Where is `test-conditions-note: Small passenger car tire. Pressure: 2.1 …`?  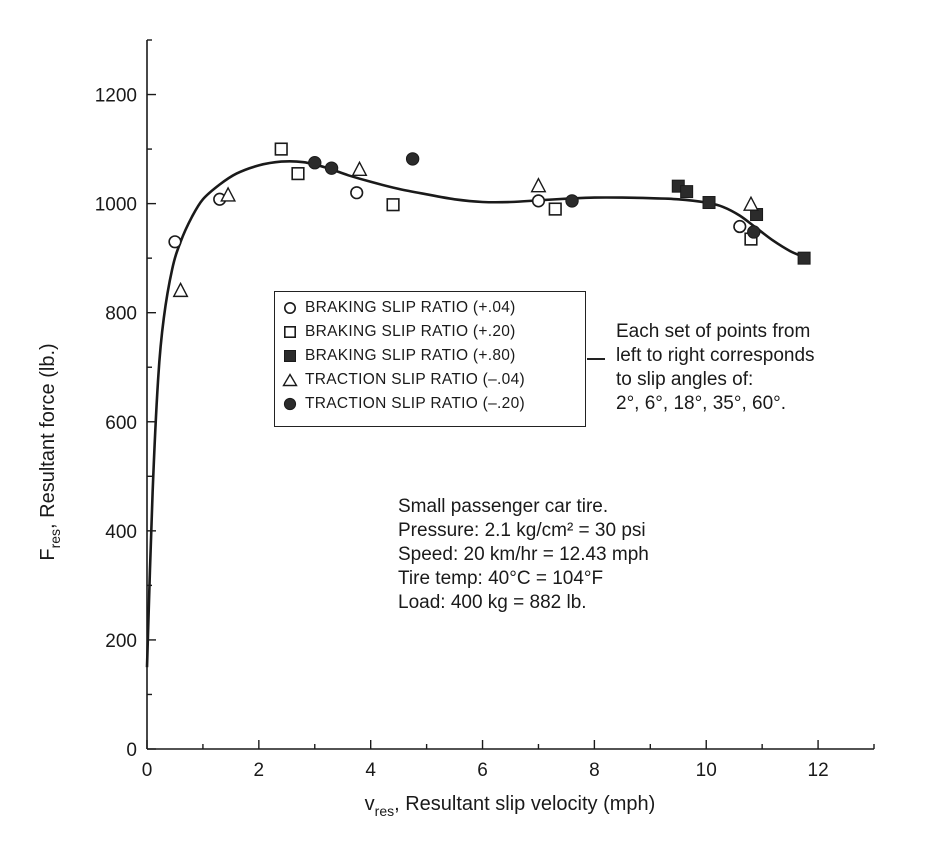 test-conditions-note: Small passenger car tire. Pressure: 2.1 … is located at coordinates (523, 555).